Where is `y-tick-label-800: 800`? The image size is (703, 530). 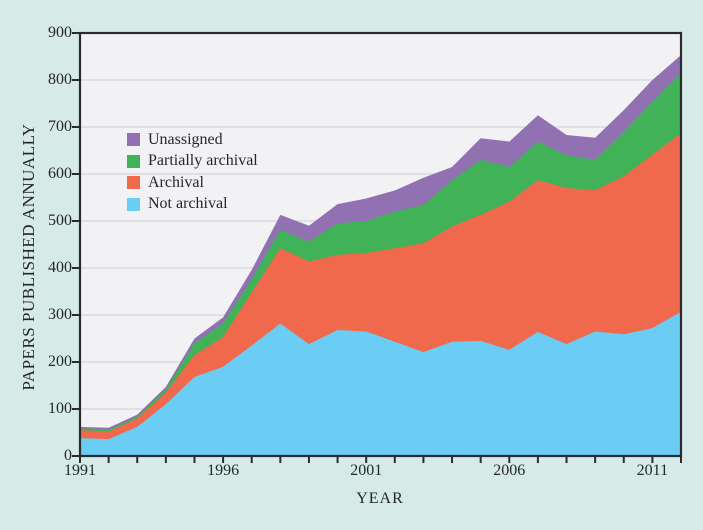
y-tick-label-800: 800 is located at coordinates (60, 79).